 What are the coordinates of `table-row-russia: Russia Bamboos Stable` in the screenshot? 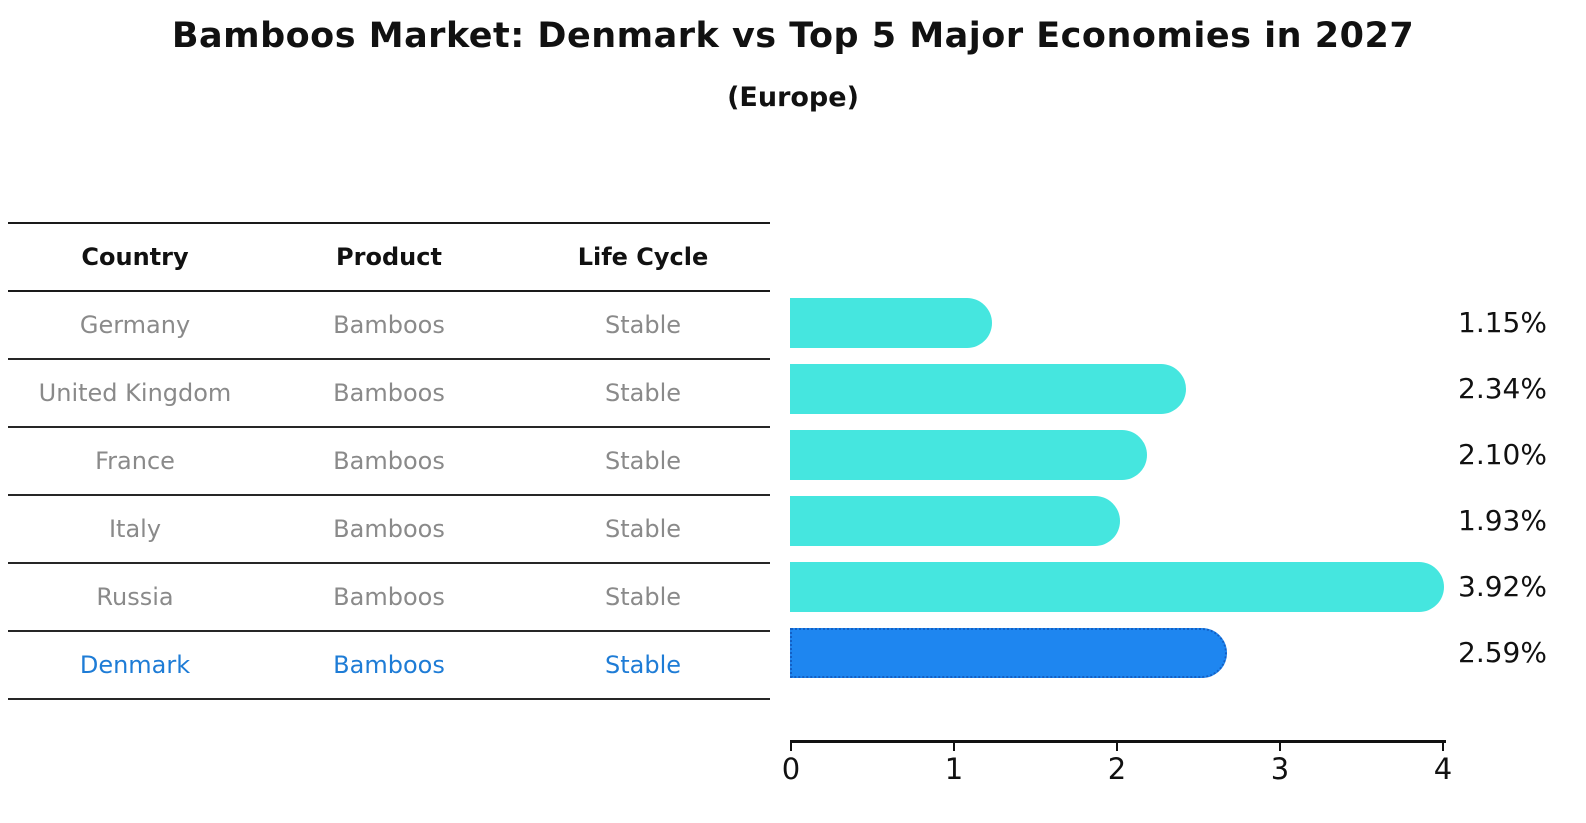 It's located at (389, 598).